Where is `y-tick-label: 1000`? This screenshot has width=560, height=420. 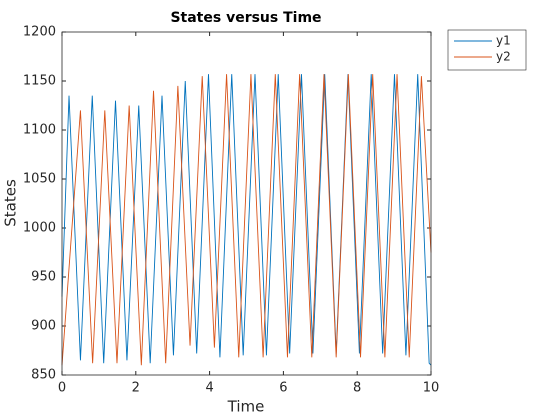
y-tick-label: 1000 is located at coordinates (39, 228).